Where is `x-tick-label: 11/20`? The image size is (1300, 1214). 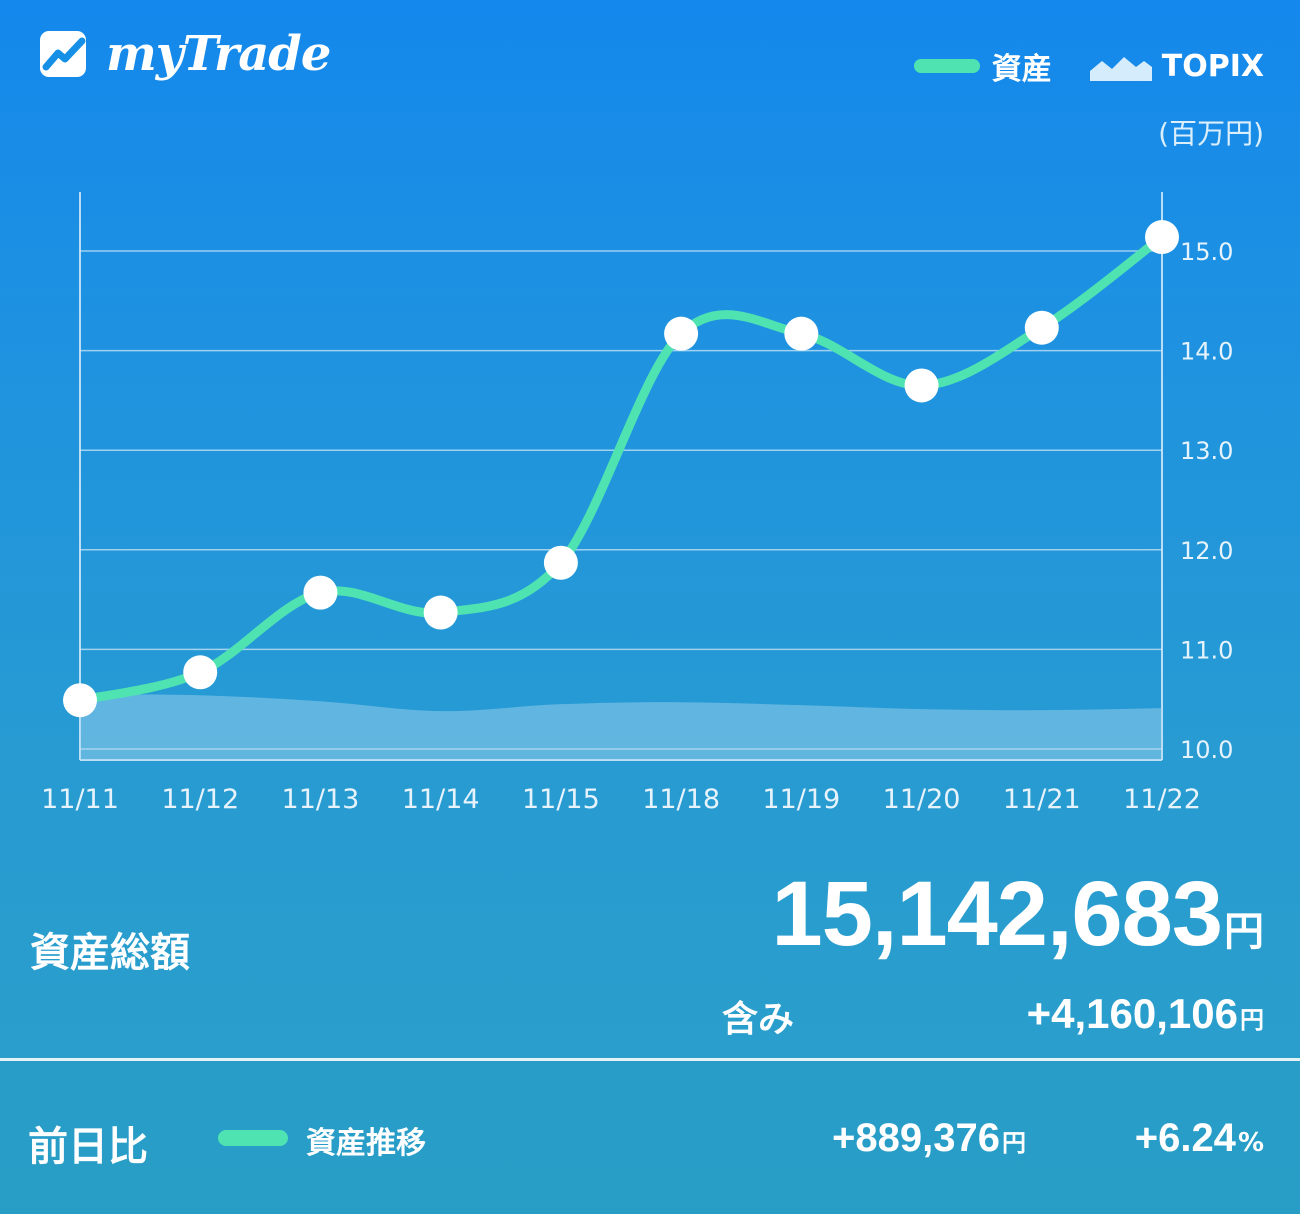 x-tick-label: 11/20 is located at coordinates (922, 799).